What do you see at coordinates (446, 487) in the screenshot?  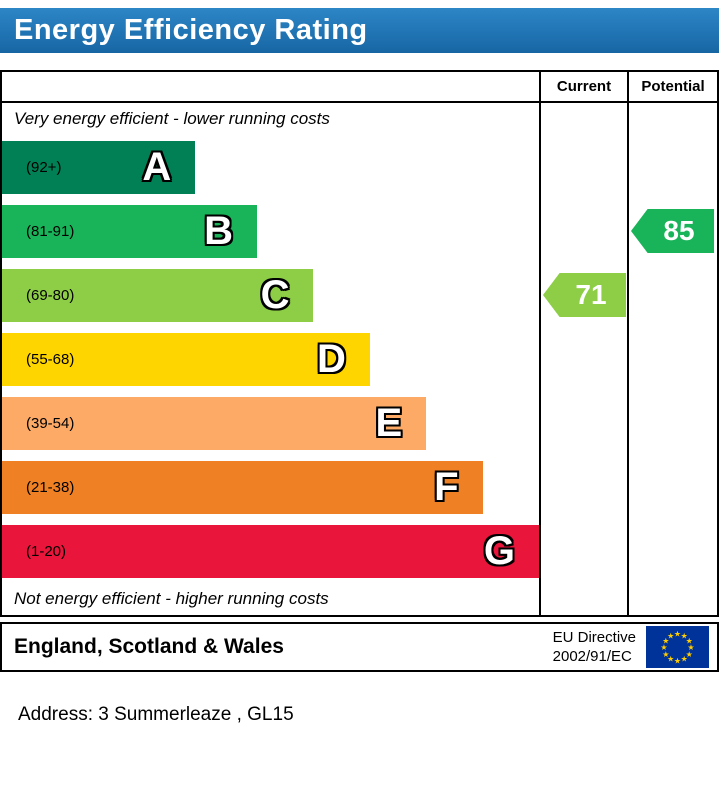 I see `band-letter: F` at bounding box center [446, 487].